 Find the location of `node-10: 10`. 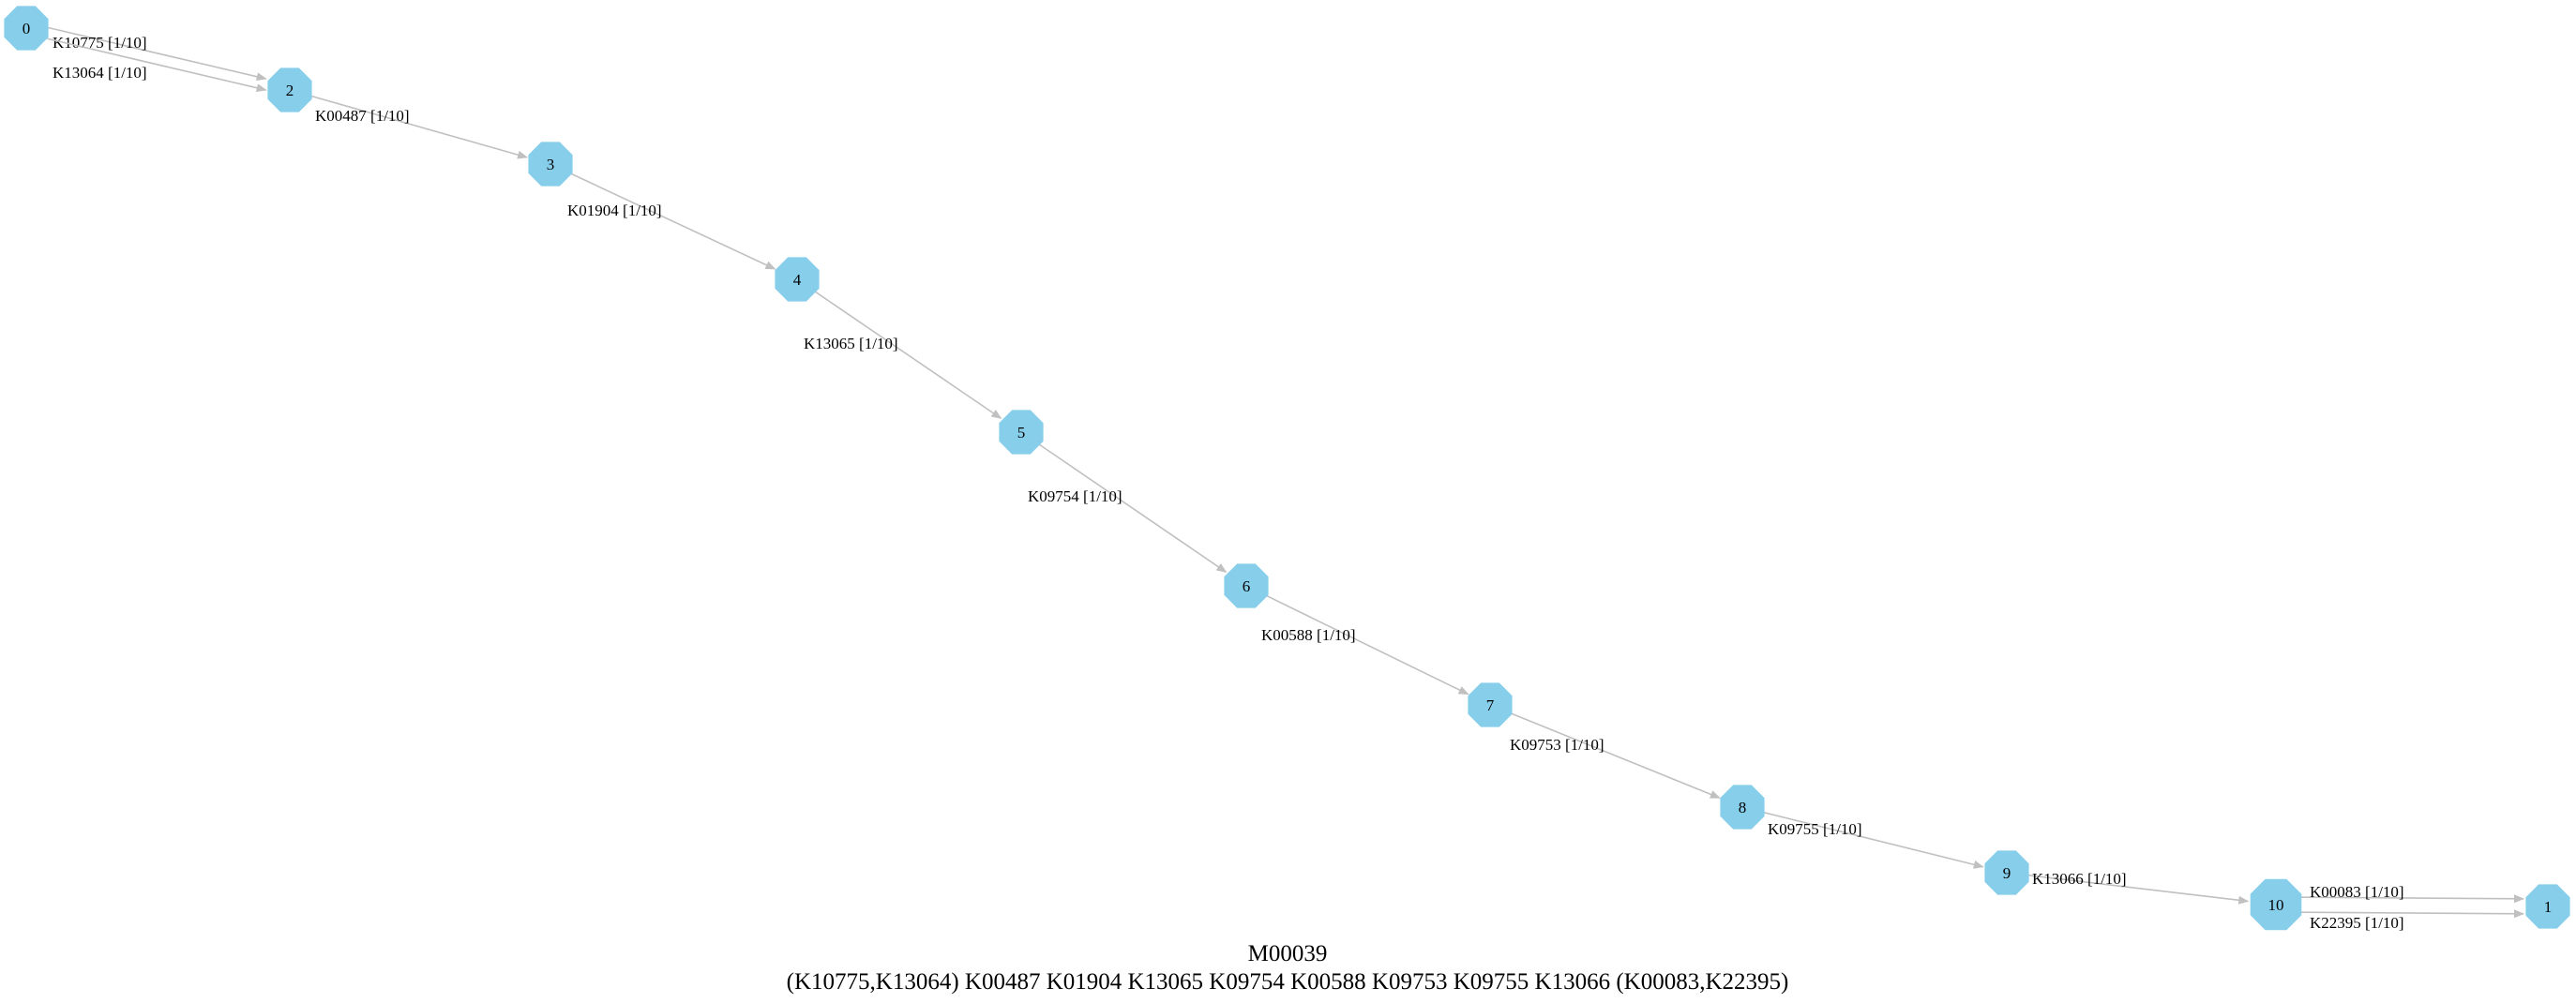

node-10: 10 is located at coordinates (2276, 904).